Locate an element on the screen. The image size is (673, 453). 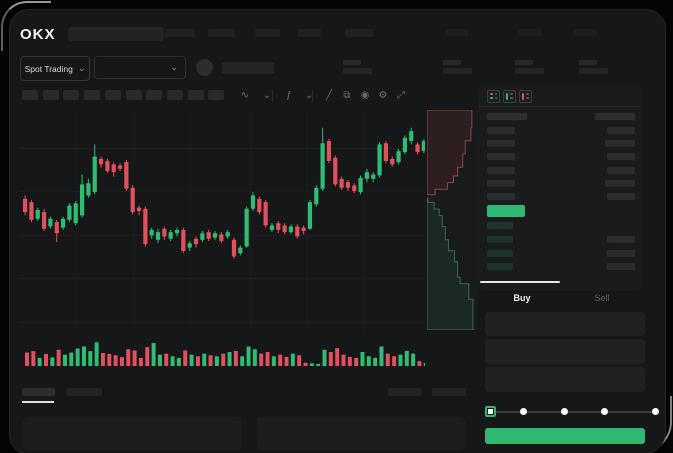
tab-sell: Sell is located at coordinates (602, 298).